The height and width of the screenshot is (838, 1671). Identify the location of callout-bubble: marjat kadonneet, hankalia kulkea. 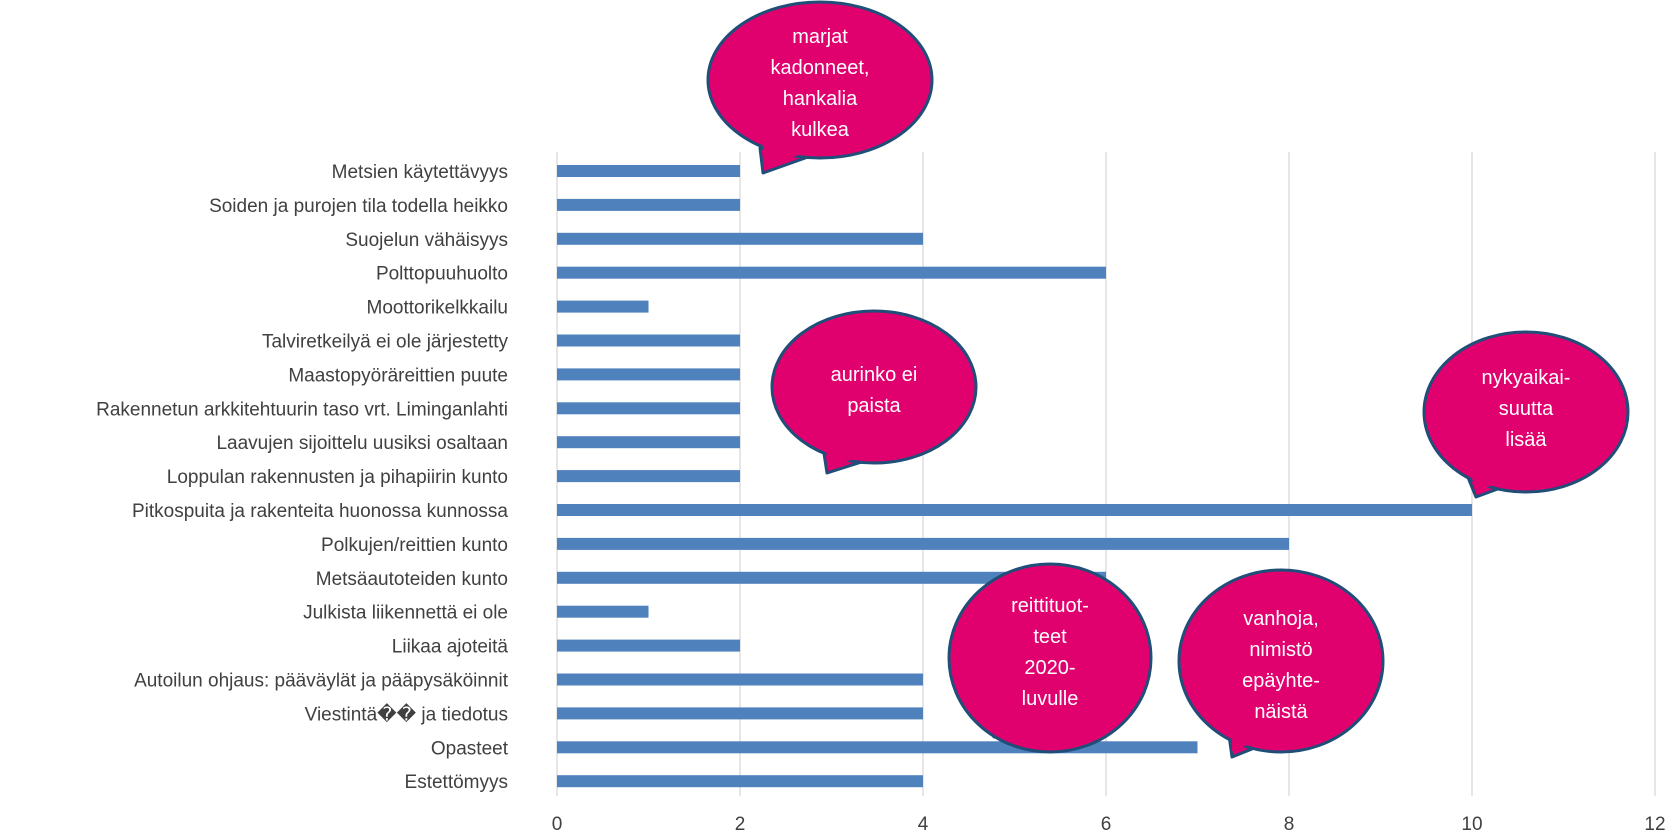
(820, 87).